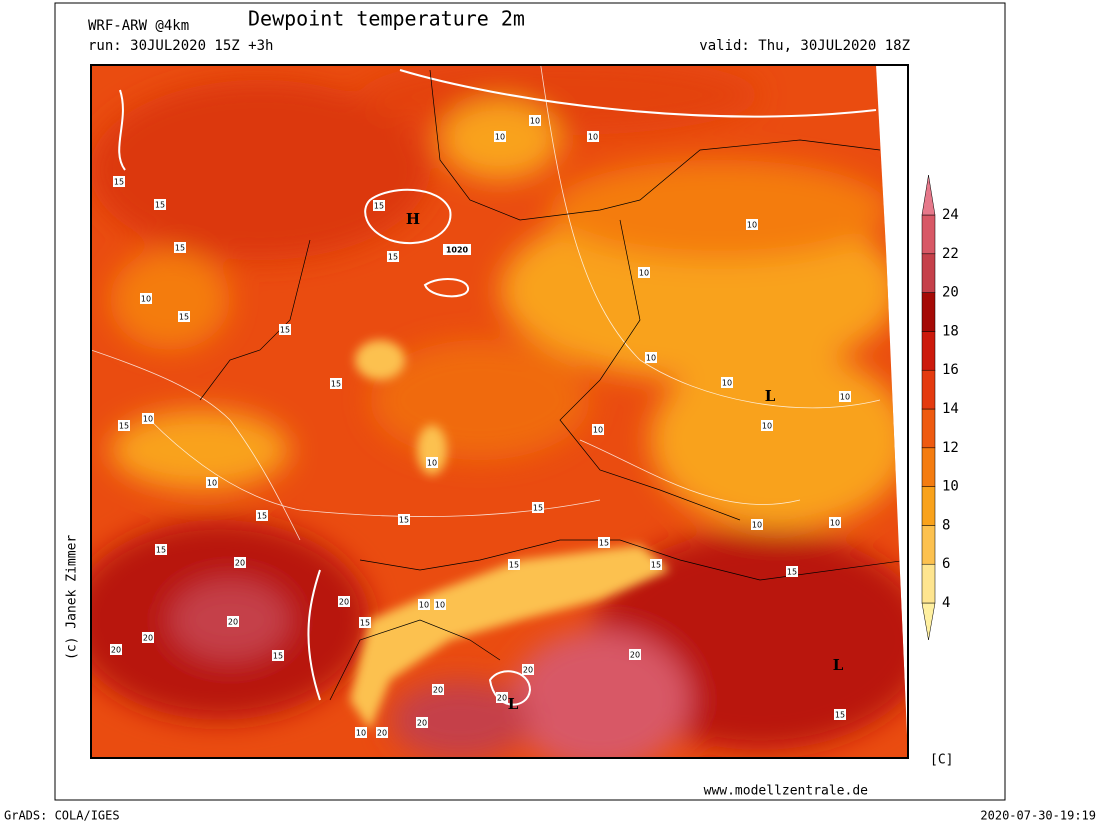 The width and height of the screenshot is (1100, 825). Describe the element at coordinates (928, 621) in the screenshot. I see `colorbar-low` at that location.